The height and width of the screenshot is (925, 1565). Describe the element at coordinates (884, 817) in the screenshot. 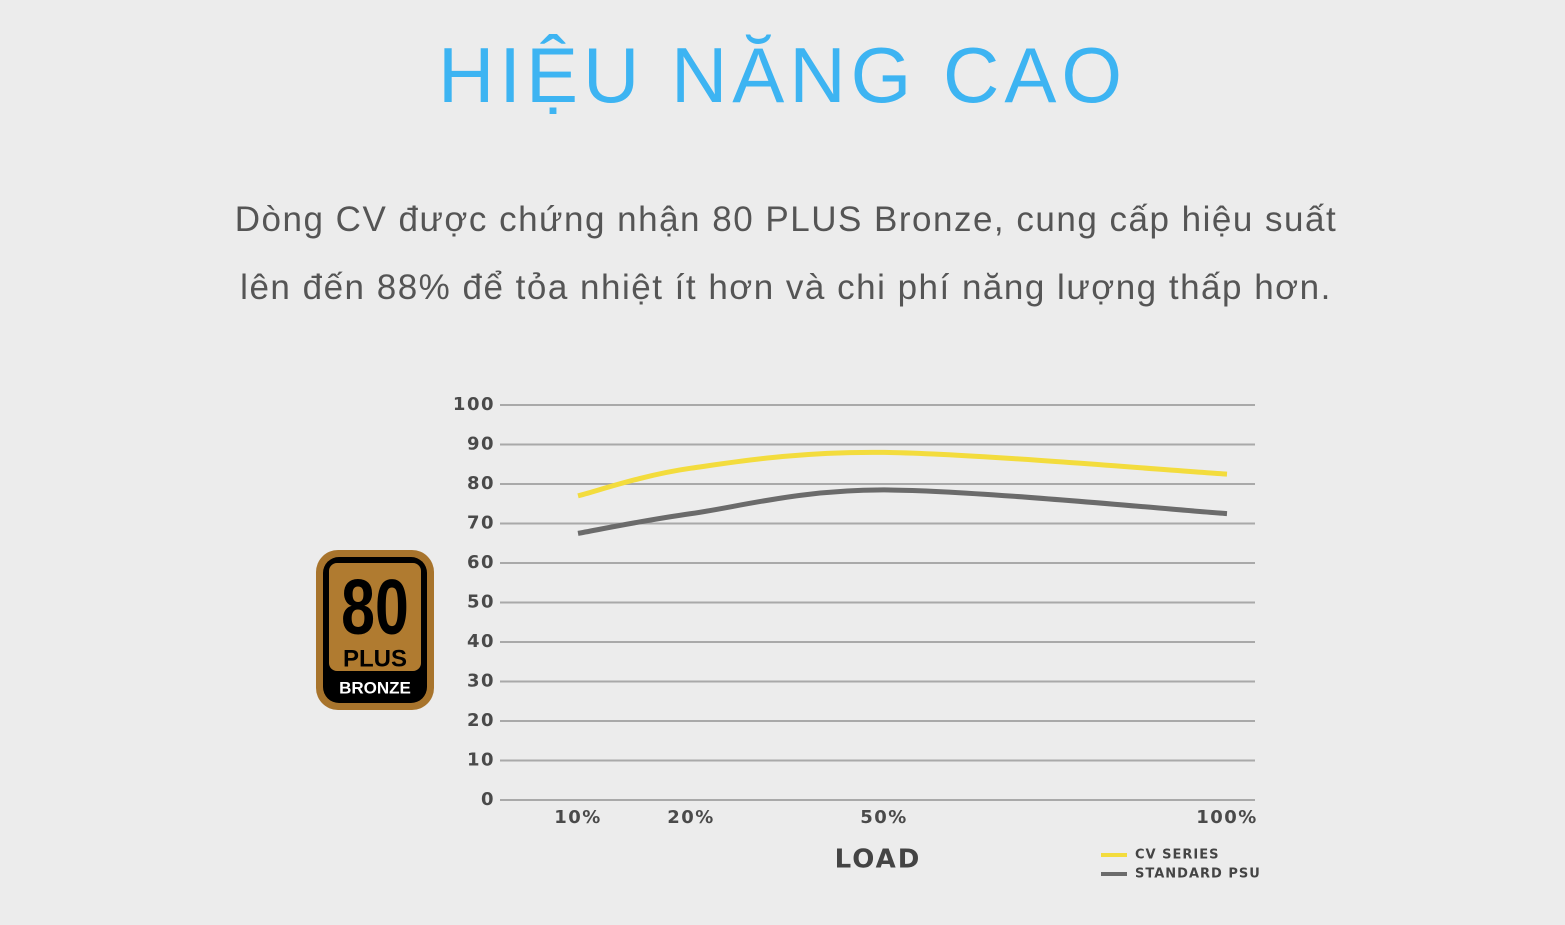

I see `x-tick-label: 50%` at that location.